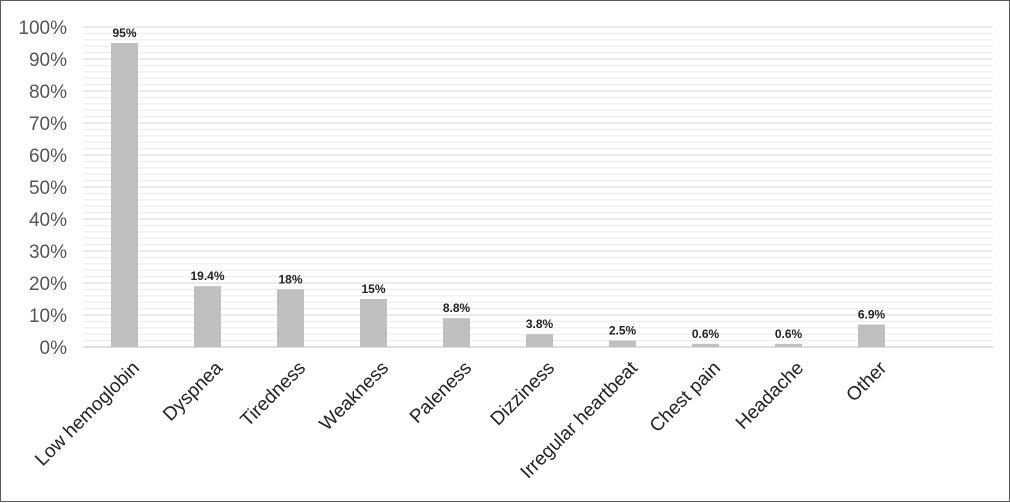  What do you see at coordinates (48, 156) in the screenshot?
I see `y-tick-label: 60%` at bounding box center [48, 156].